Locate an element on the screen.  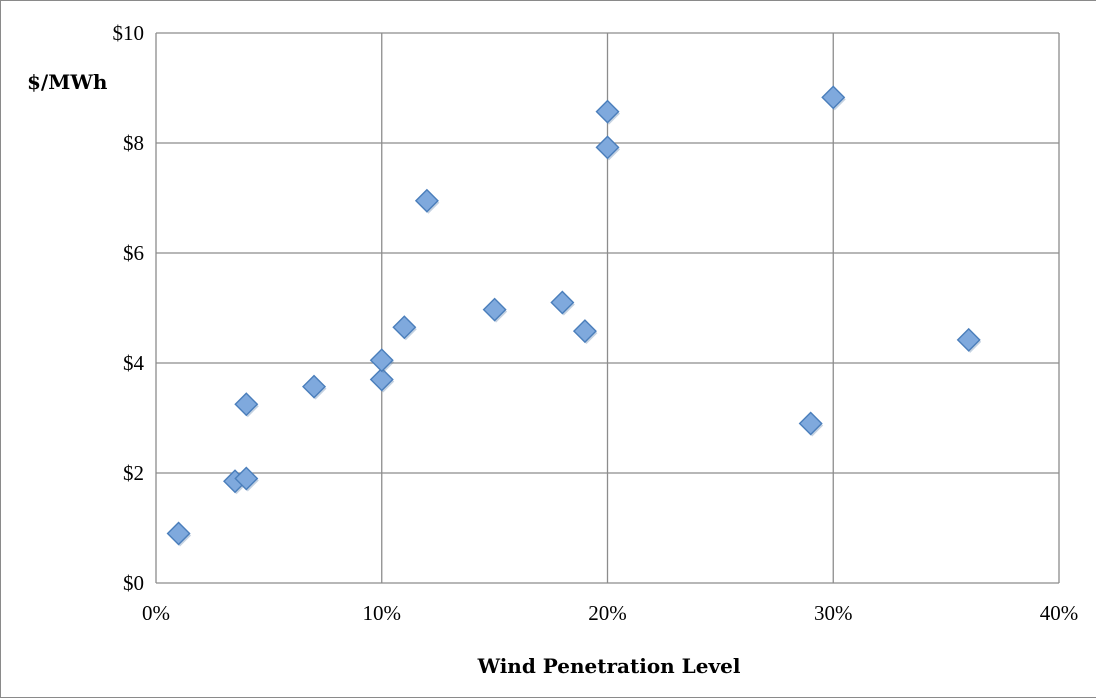
x-tick-label: 10% is located at coordinates (382, 613).